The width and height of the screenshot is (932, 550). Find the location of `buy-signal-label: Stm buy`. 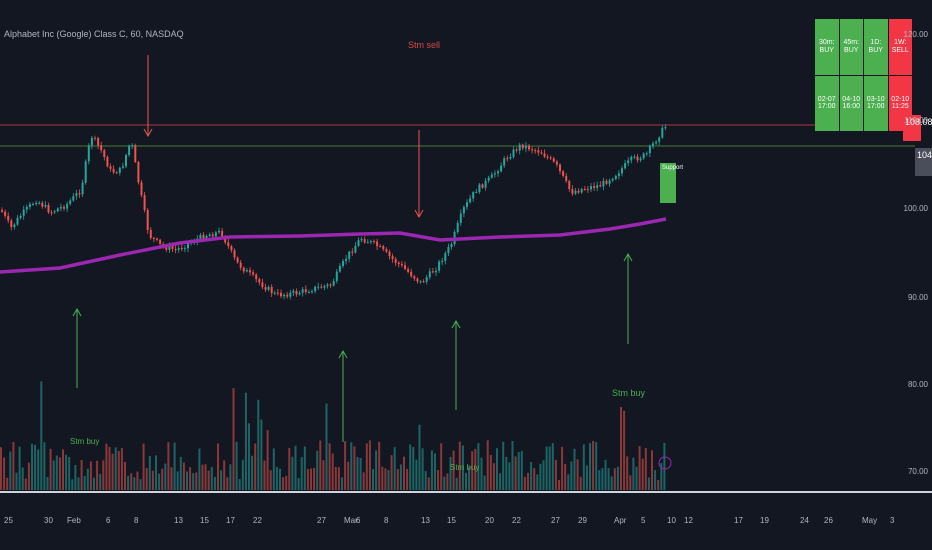

buy-signal-label: Stm buy is located at coordinates (465, 467).